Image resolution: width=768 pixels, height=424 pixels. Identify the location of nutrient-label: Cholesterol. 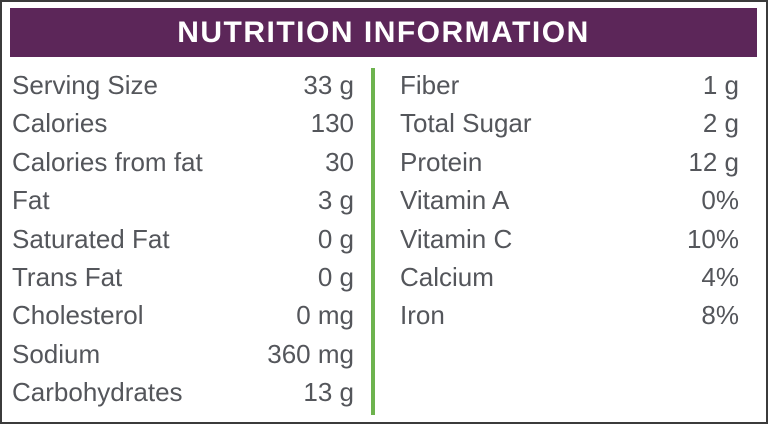
(78, 315).